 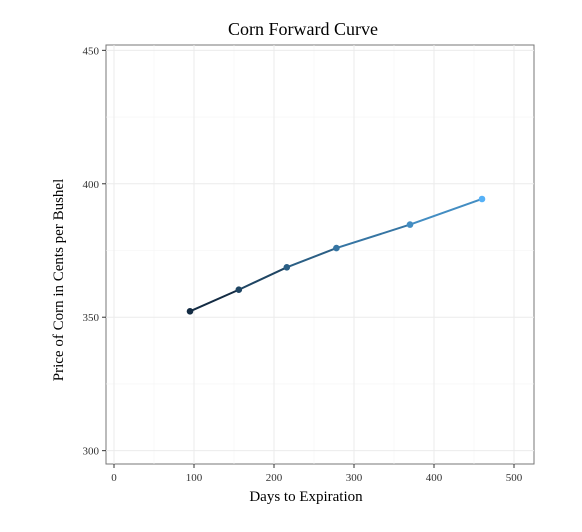 What do you see at coordinates (514, 478) in the screenshot?
I see `x-tick-label: 500` at bounding box center [514, 478].